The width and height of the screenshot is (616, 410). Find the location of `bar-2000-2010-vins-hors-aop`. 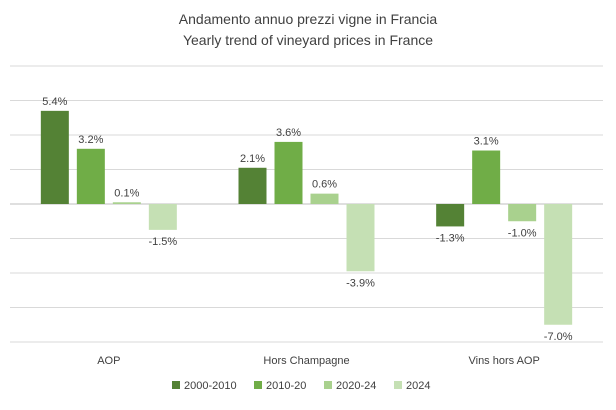

bar-2000-2010-vins-hors-aop is located at coordinates (450, 215).